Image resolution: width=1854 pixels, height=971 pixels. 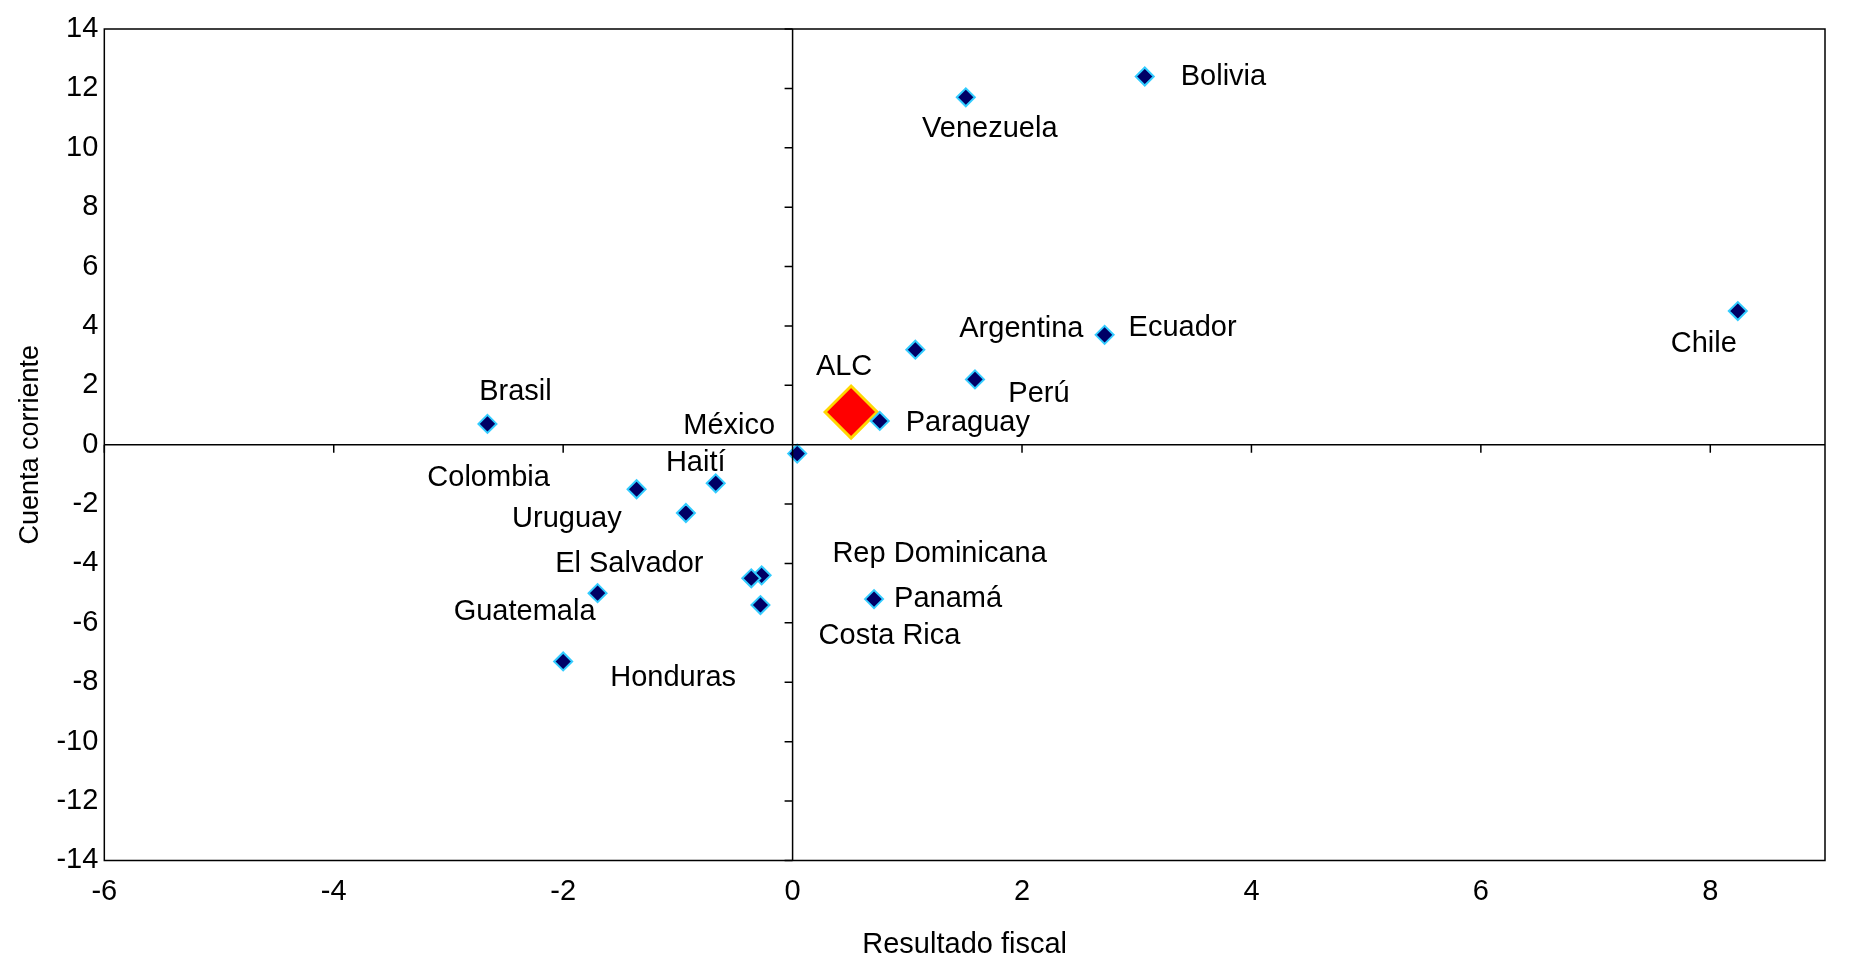 What do you see at coordinates (792, 889) in the screenshot?
I see `x-tick-label: 0` at bounding box center [792, 889].